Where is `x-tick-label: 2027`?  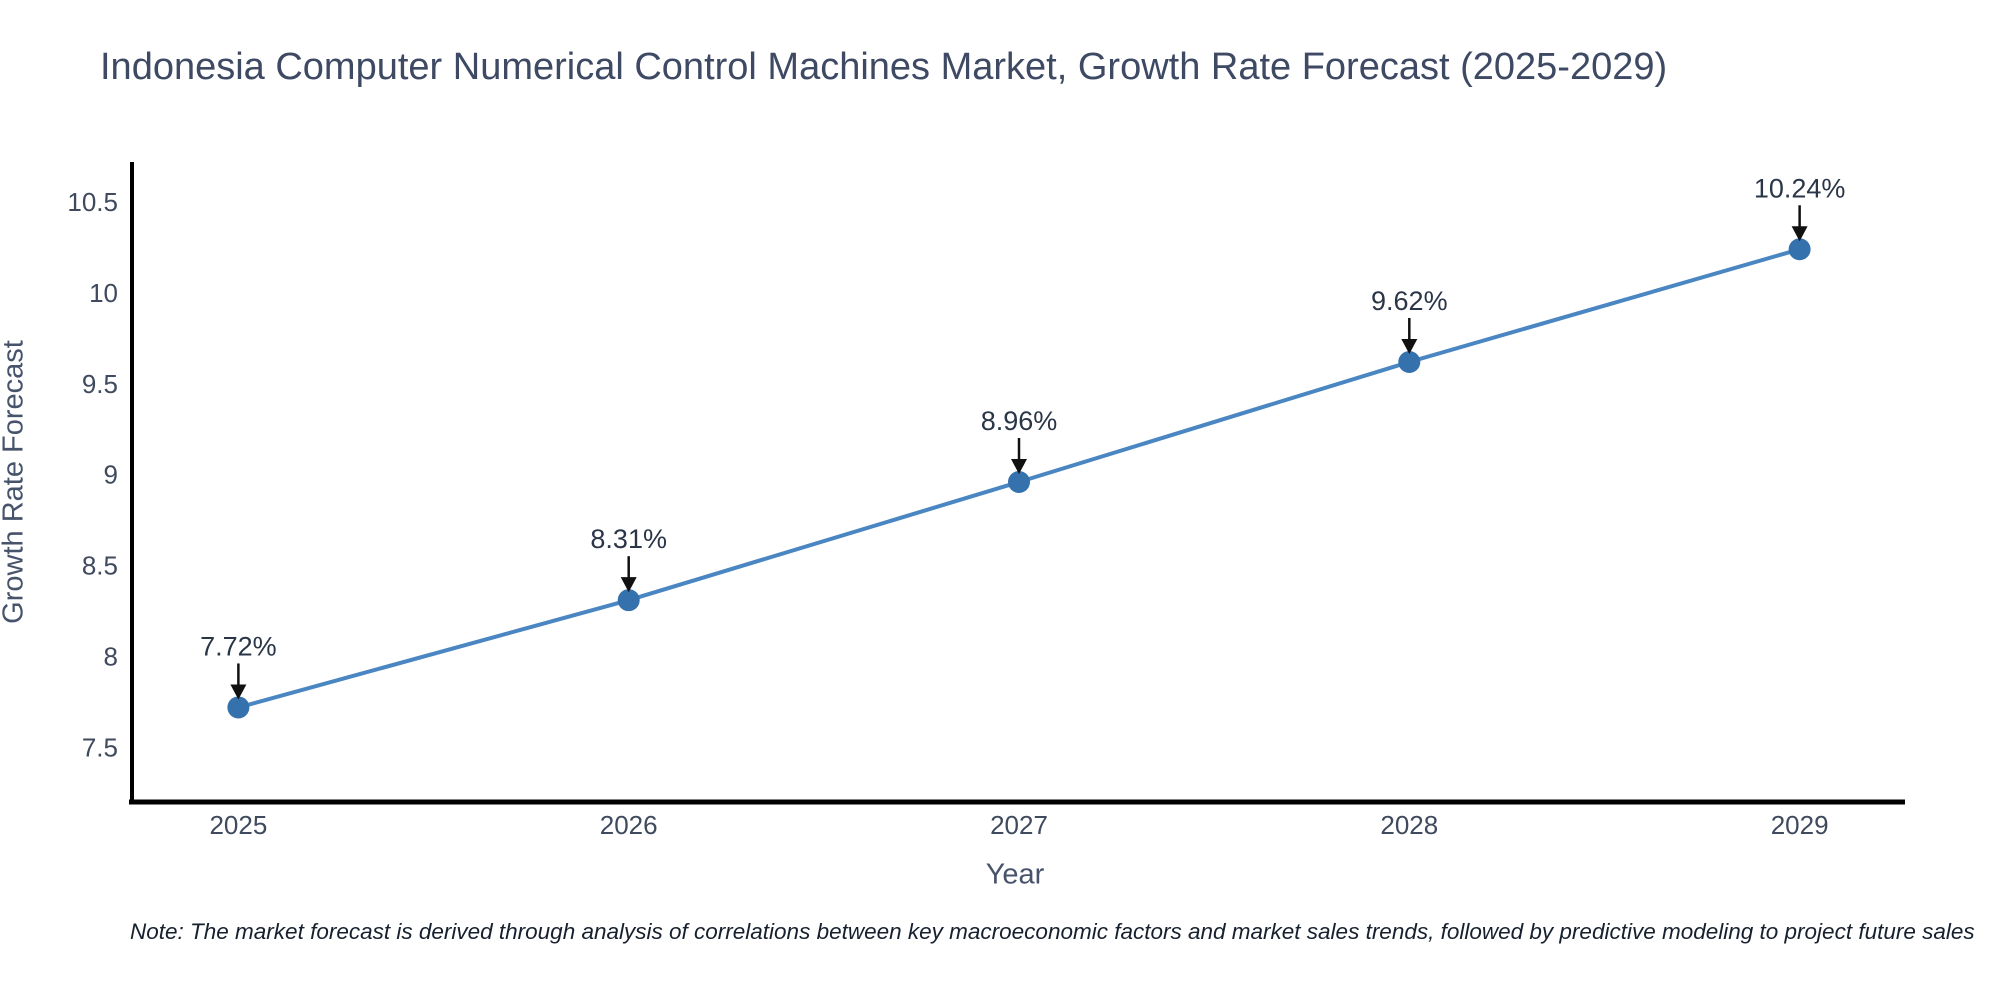
x-tick-label: 2027 is located at coordinates (1019, 825).